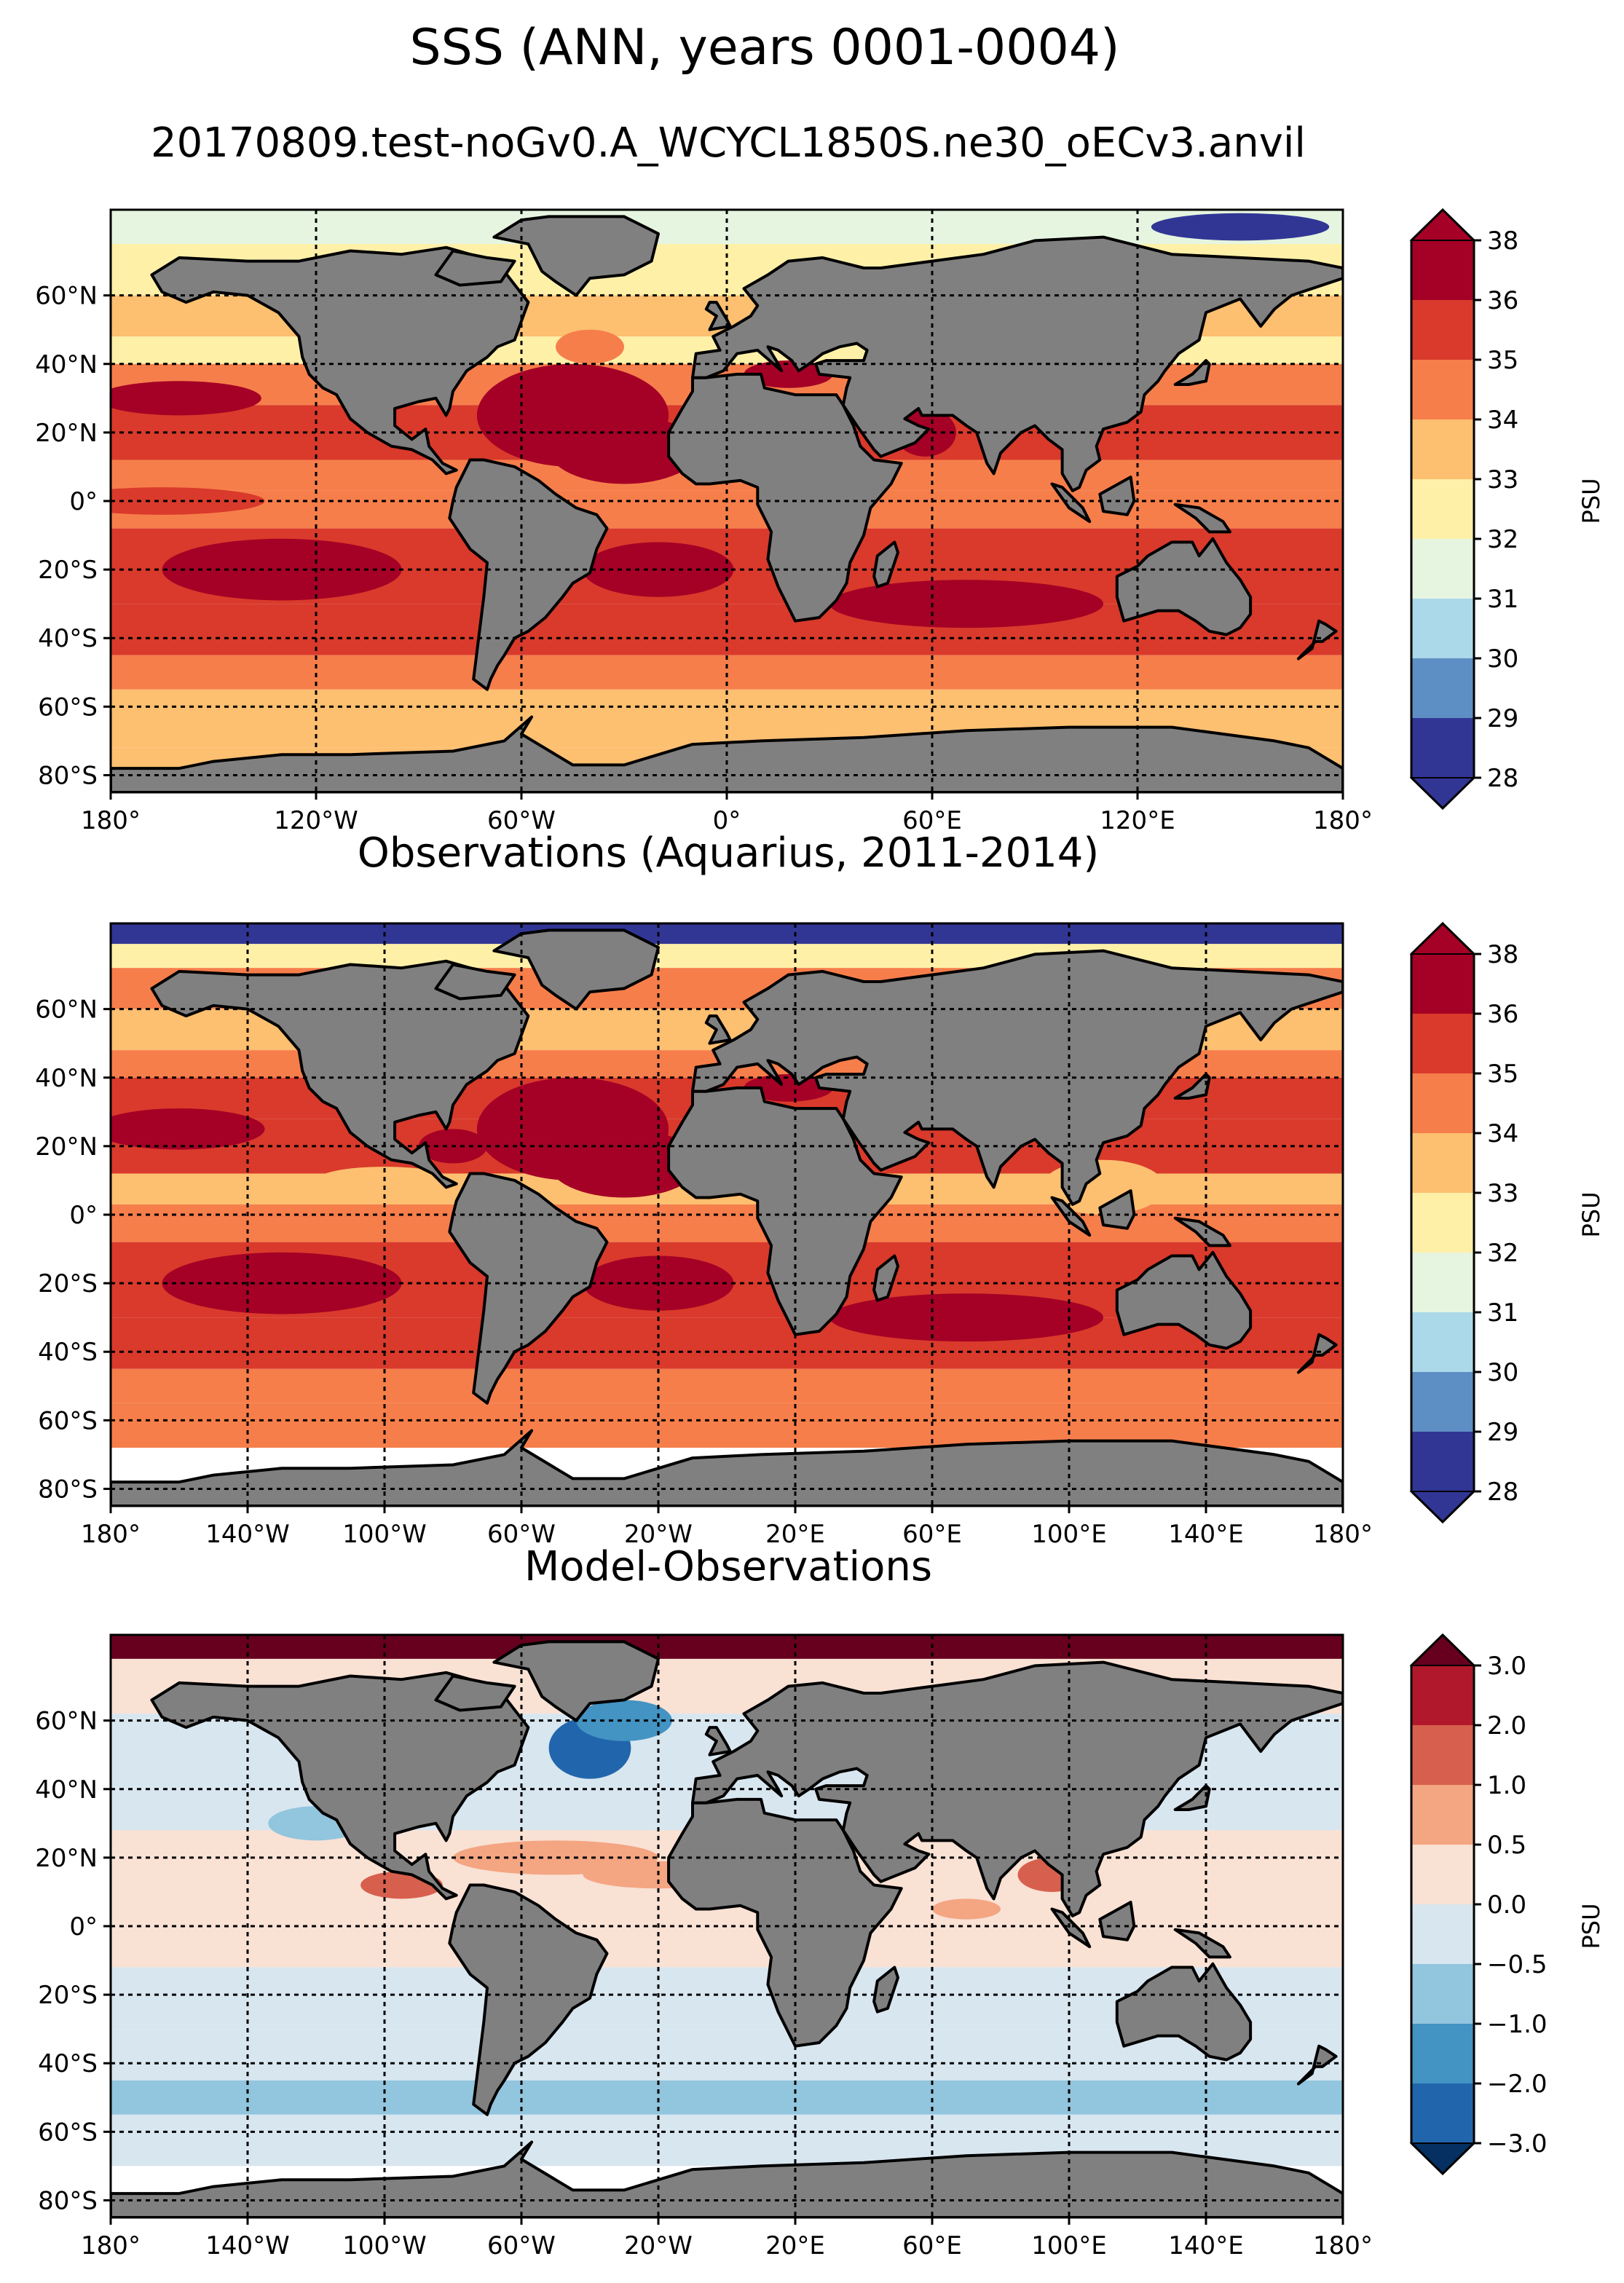 The height and width of the screenshot is (2283, 1624). What do you see at coordinates (83, 1926) in the screenshot?
I see `y-tick-label: 0°` at bounding box center [83, 1926].